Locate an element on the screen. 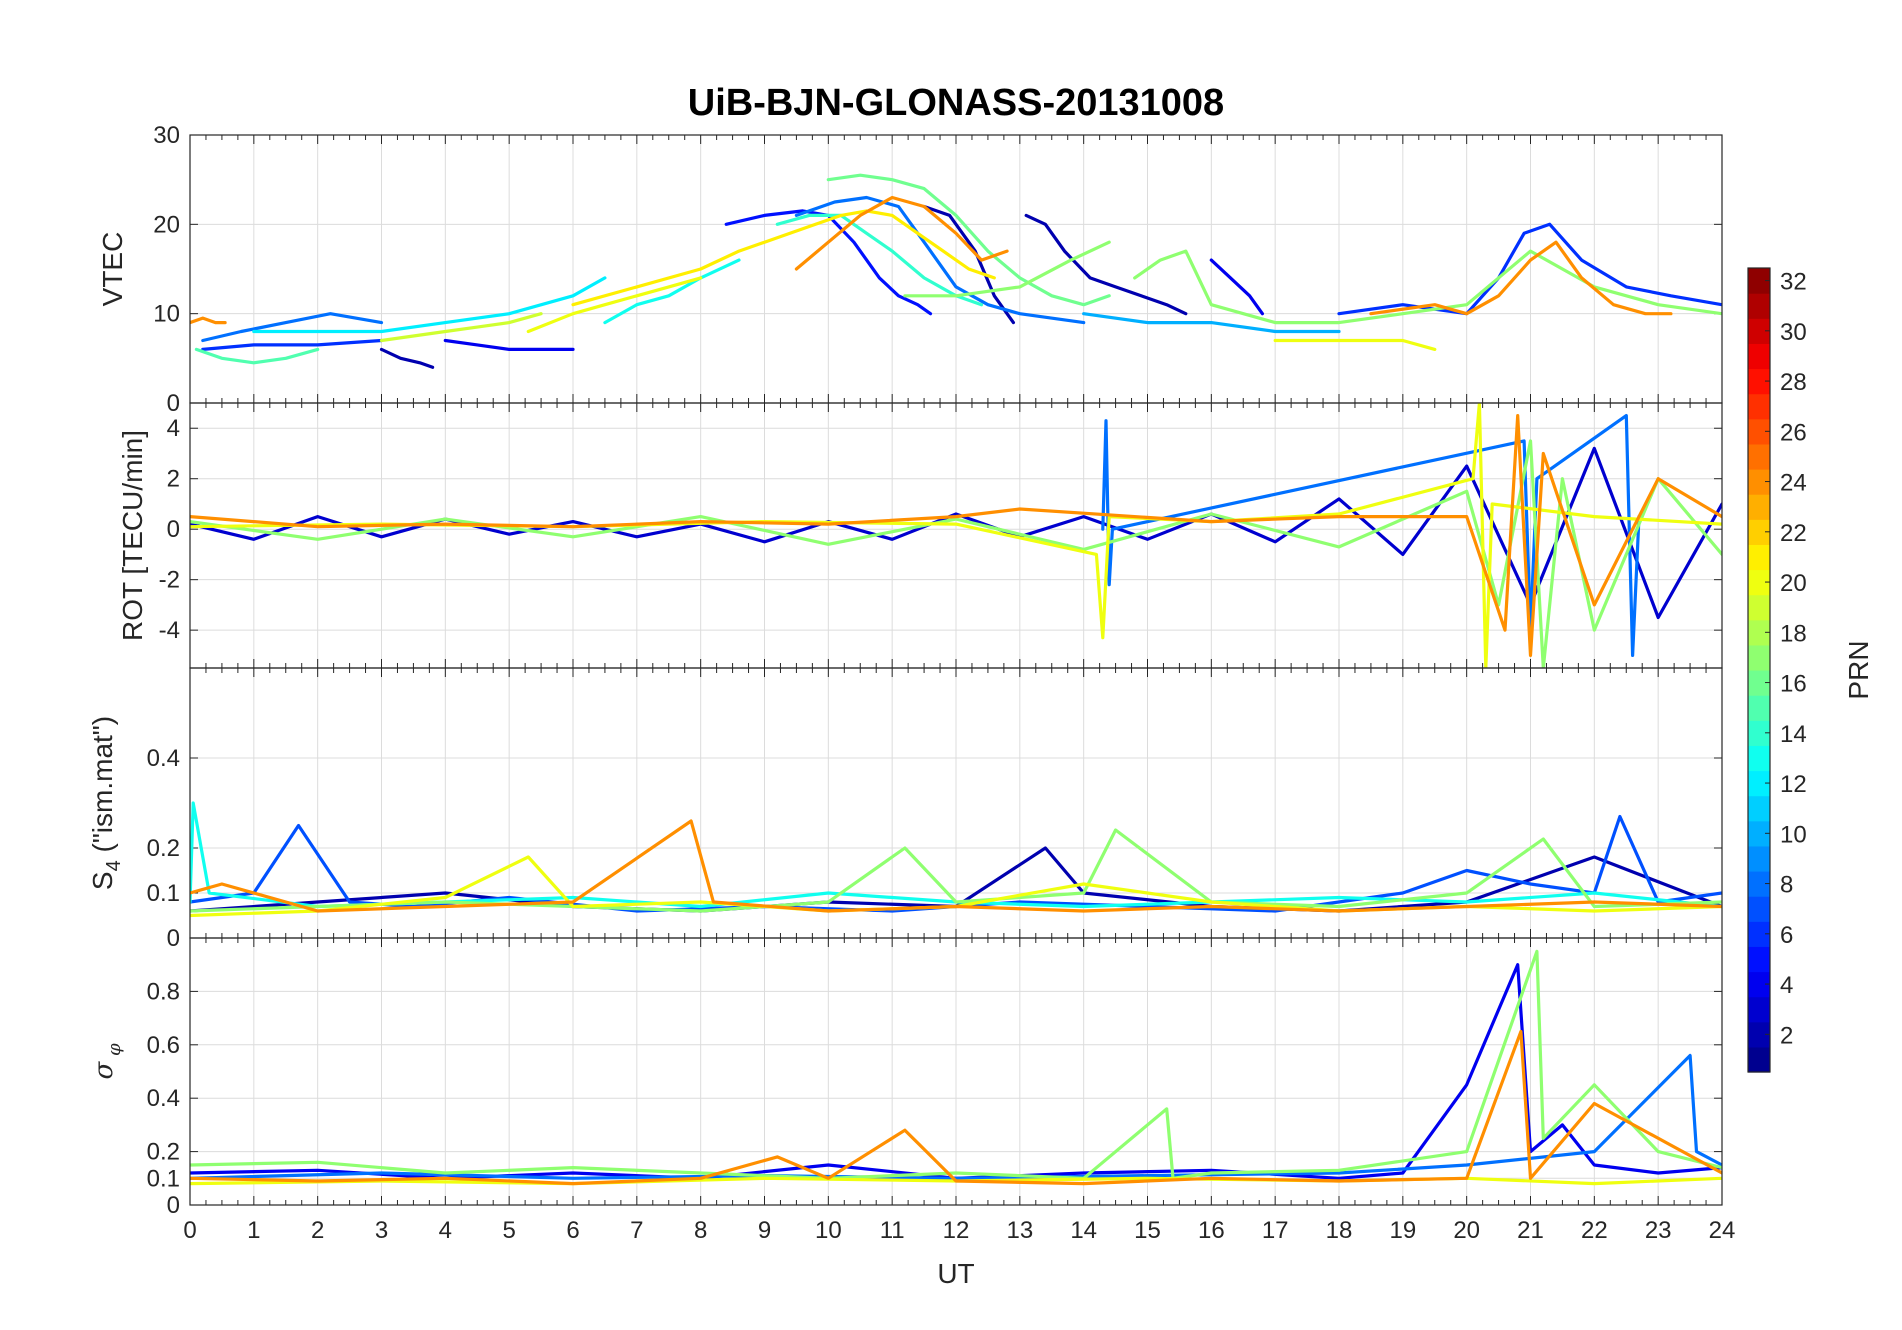  y-tick-label: 30 is located at coordinates (166, 135).